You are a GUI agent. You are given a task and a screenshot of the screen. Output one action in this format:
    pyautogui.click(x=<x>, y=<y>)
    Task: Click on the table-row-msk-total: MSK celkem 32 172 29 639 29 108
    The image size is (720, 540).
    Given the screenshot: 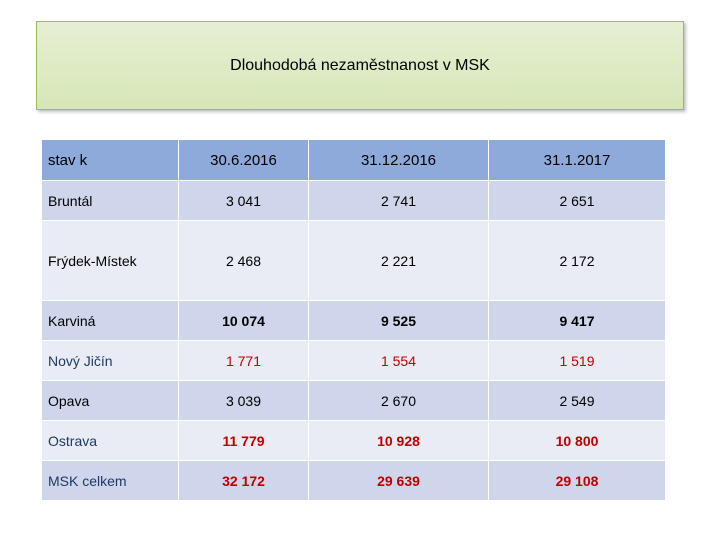 What is the action you would take?
    pyautogui.click(x=353, y=480)
    